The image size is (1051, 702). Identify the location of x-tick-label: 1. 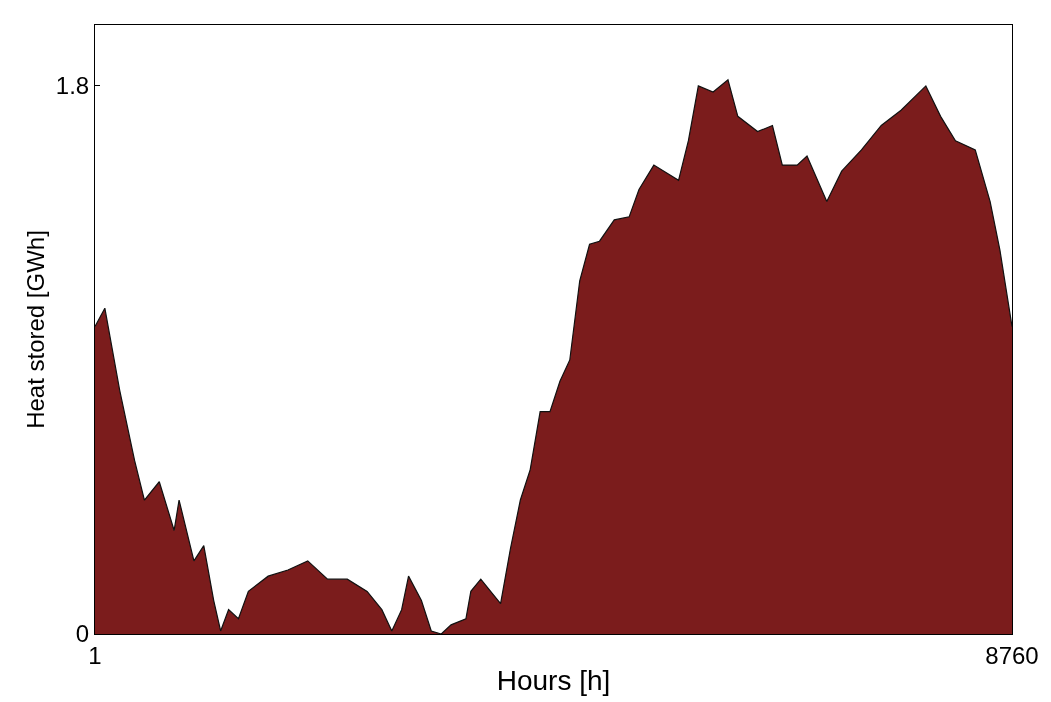
(95, 655).